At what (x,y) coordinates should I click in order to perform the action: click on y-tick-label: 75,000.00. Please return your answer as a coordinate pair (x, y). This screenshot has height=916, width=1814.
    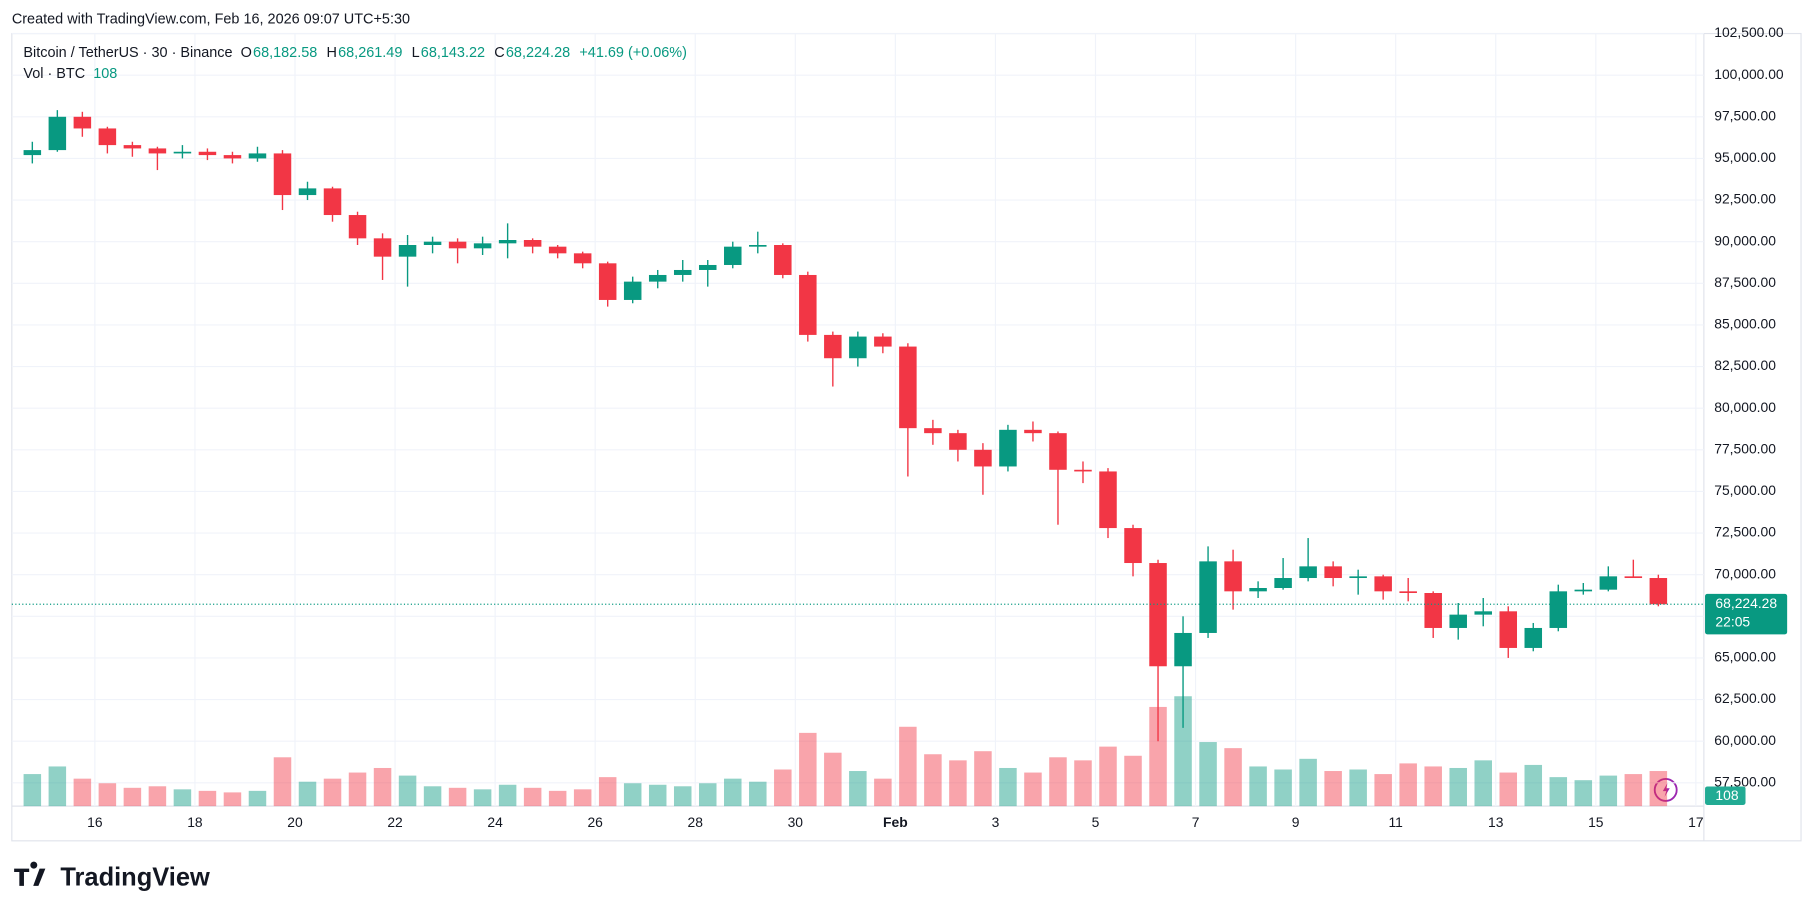
    Looking at the image, I should click on (1745, 490).